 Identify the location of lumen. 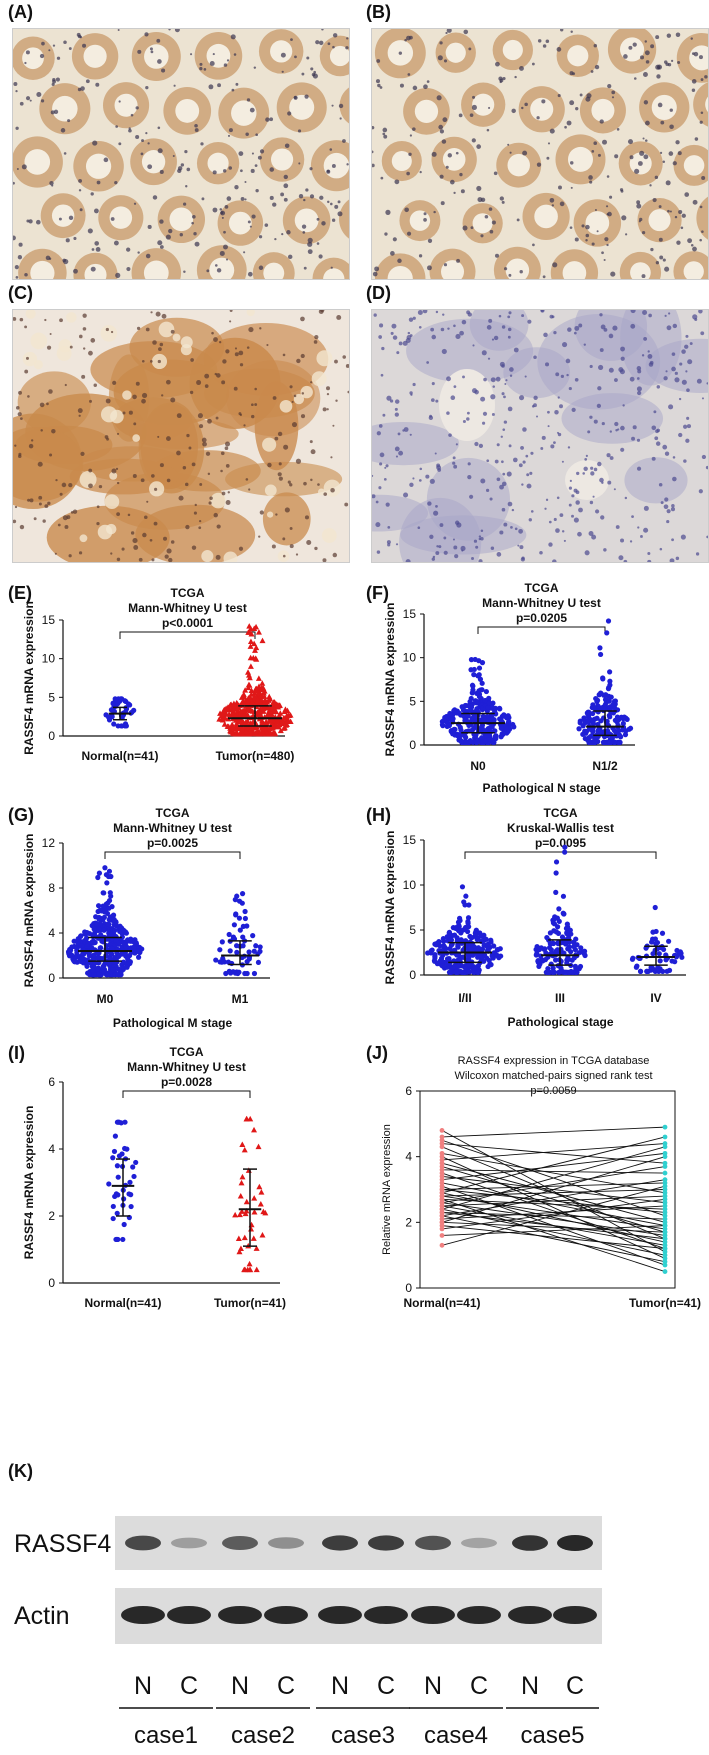
(39, 341).